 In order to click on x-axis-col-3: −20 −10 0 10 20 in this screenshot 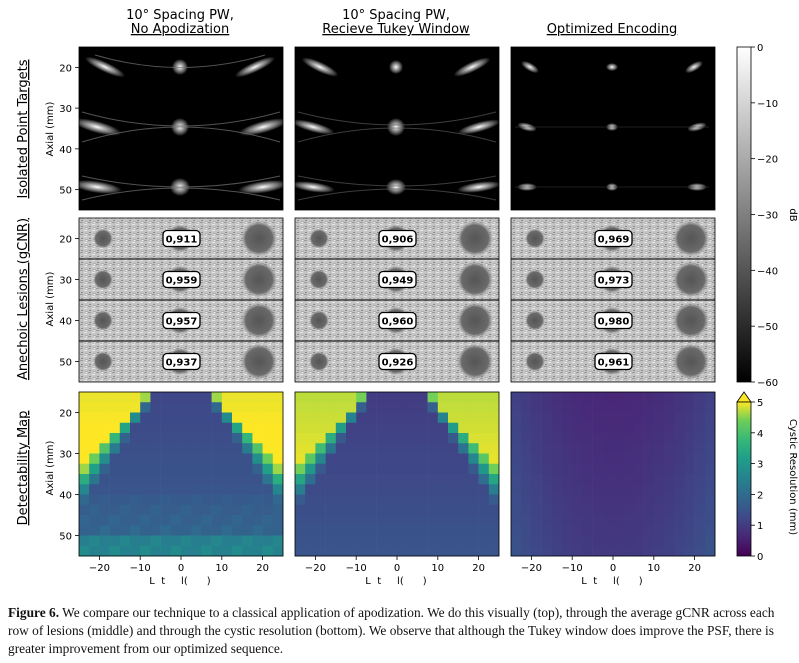, I will do `click(611, 565)`.